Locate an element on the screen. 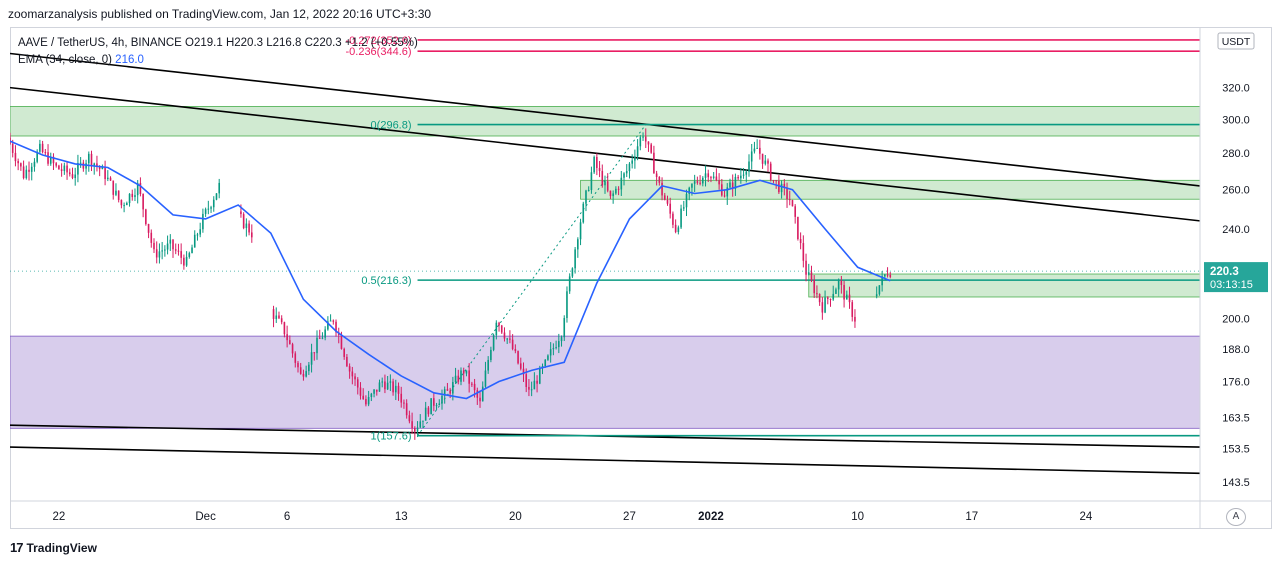  ema-label: EMA (34, close, 0) is located at coordinates (65, 60).